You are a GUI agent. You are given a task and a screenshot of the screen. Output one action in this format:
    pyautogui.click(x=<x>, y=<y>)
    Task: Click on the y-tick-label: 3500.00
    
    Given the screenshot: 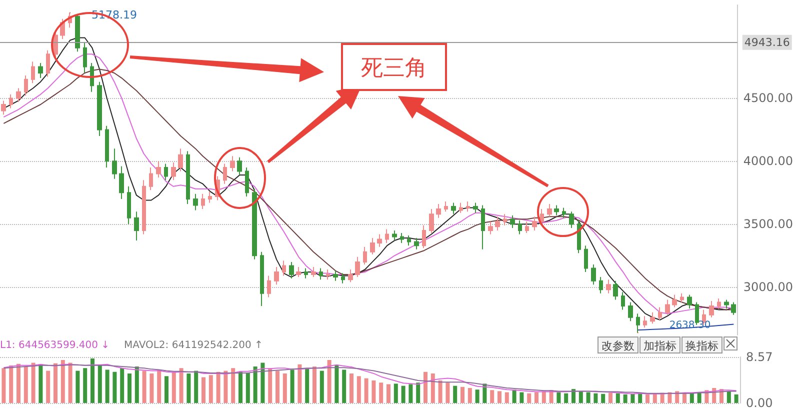 What is the action you would take?
    pyautogui.click(x=768, y=224)
    